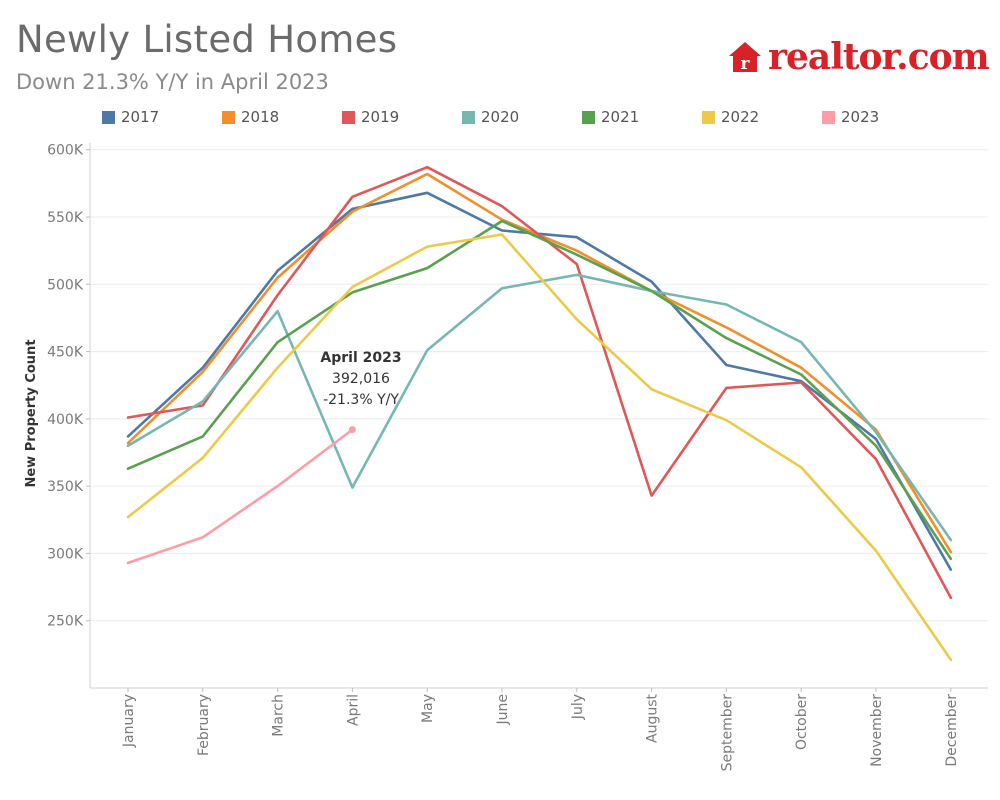 This screenshot has width=1000, height=800. I want to click on annotation-line: 392,016, so click(361, 379).